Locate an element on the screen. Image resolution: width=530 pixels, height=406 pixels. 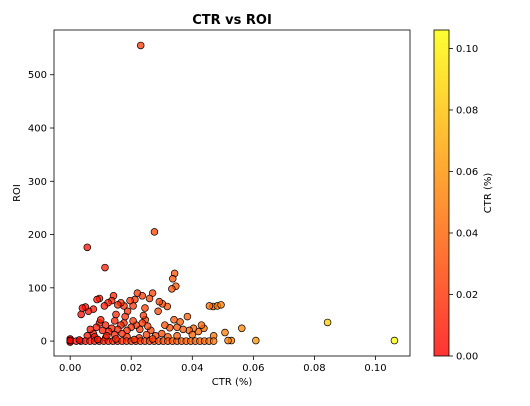
chart-title: CTR vs ROI is located at coordinates (232, 20).